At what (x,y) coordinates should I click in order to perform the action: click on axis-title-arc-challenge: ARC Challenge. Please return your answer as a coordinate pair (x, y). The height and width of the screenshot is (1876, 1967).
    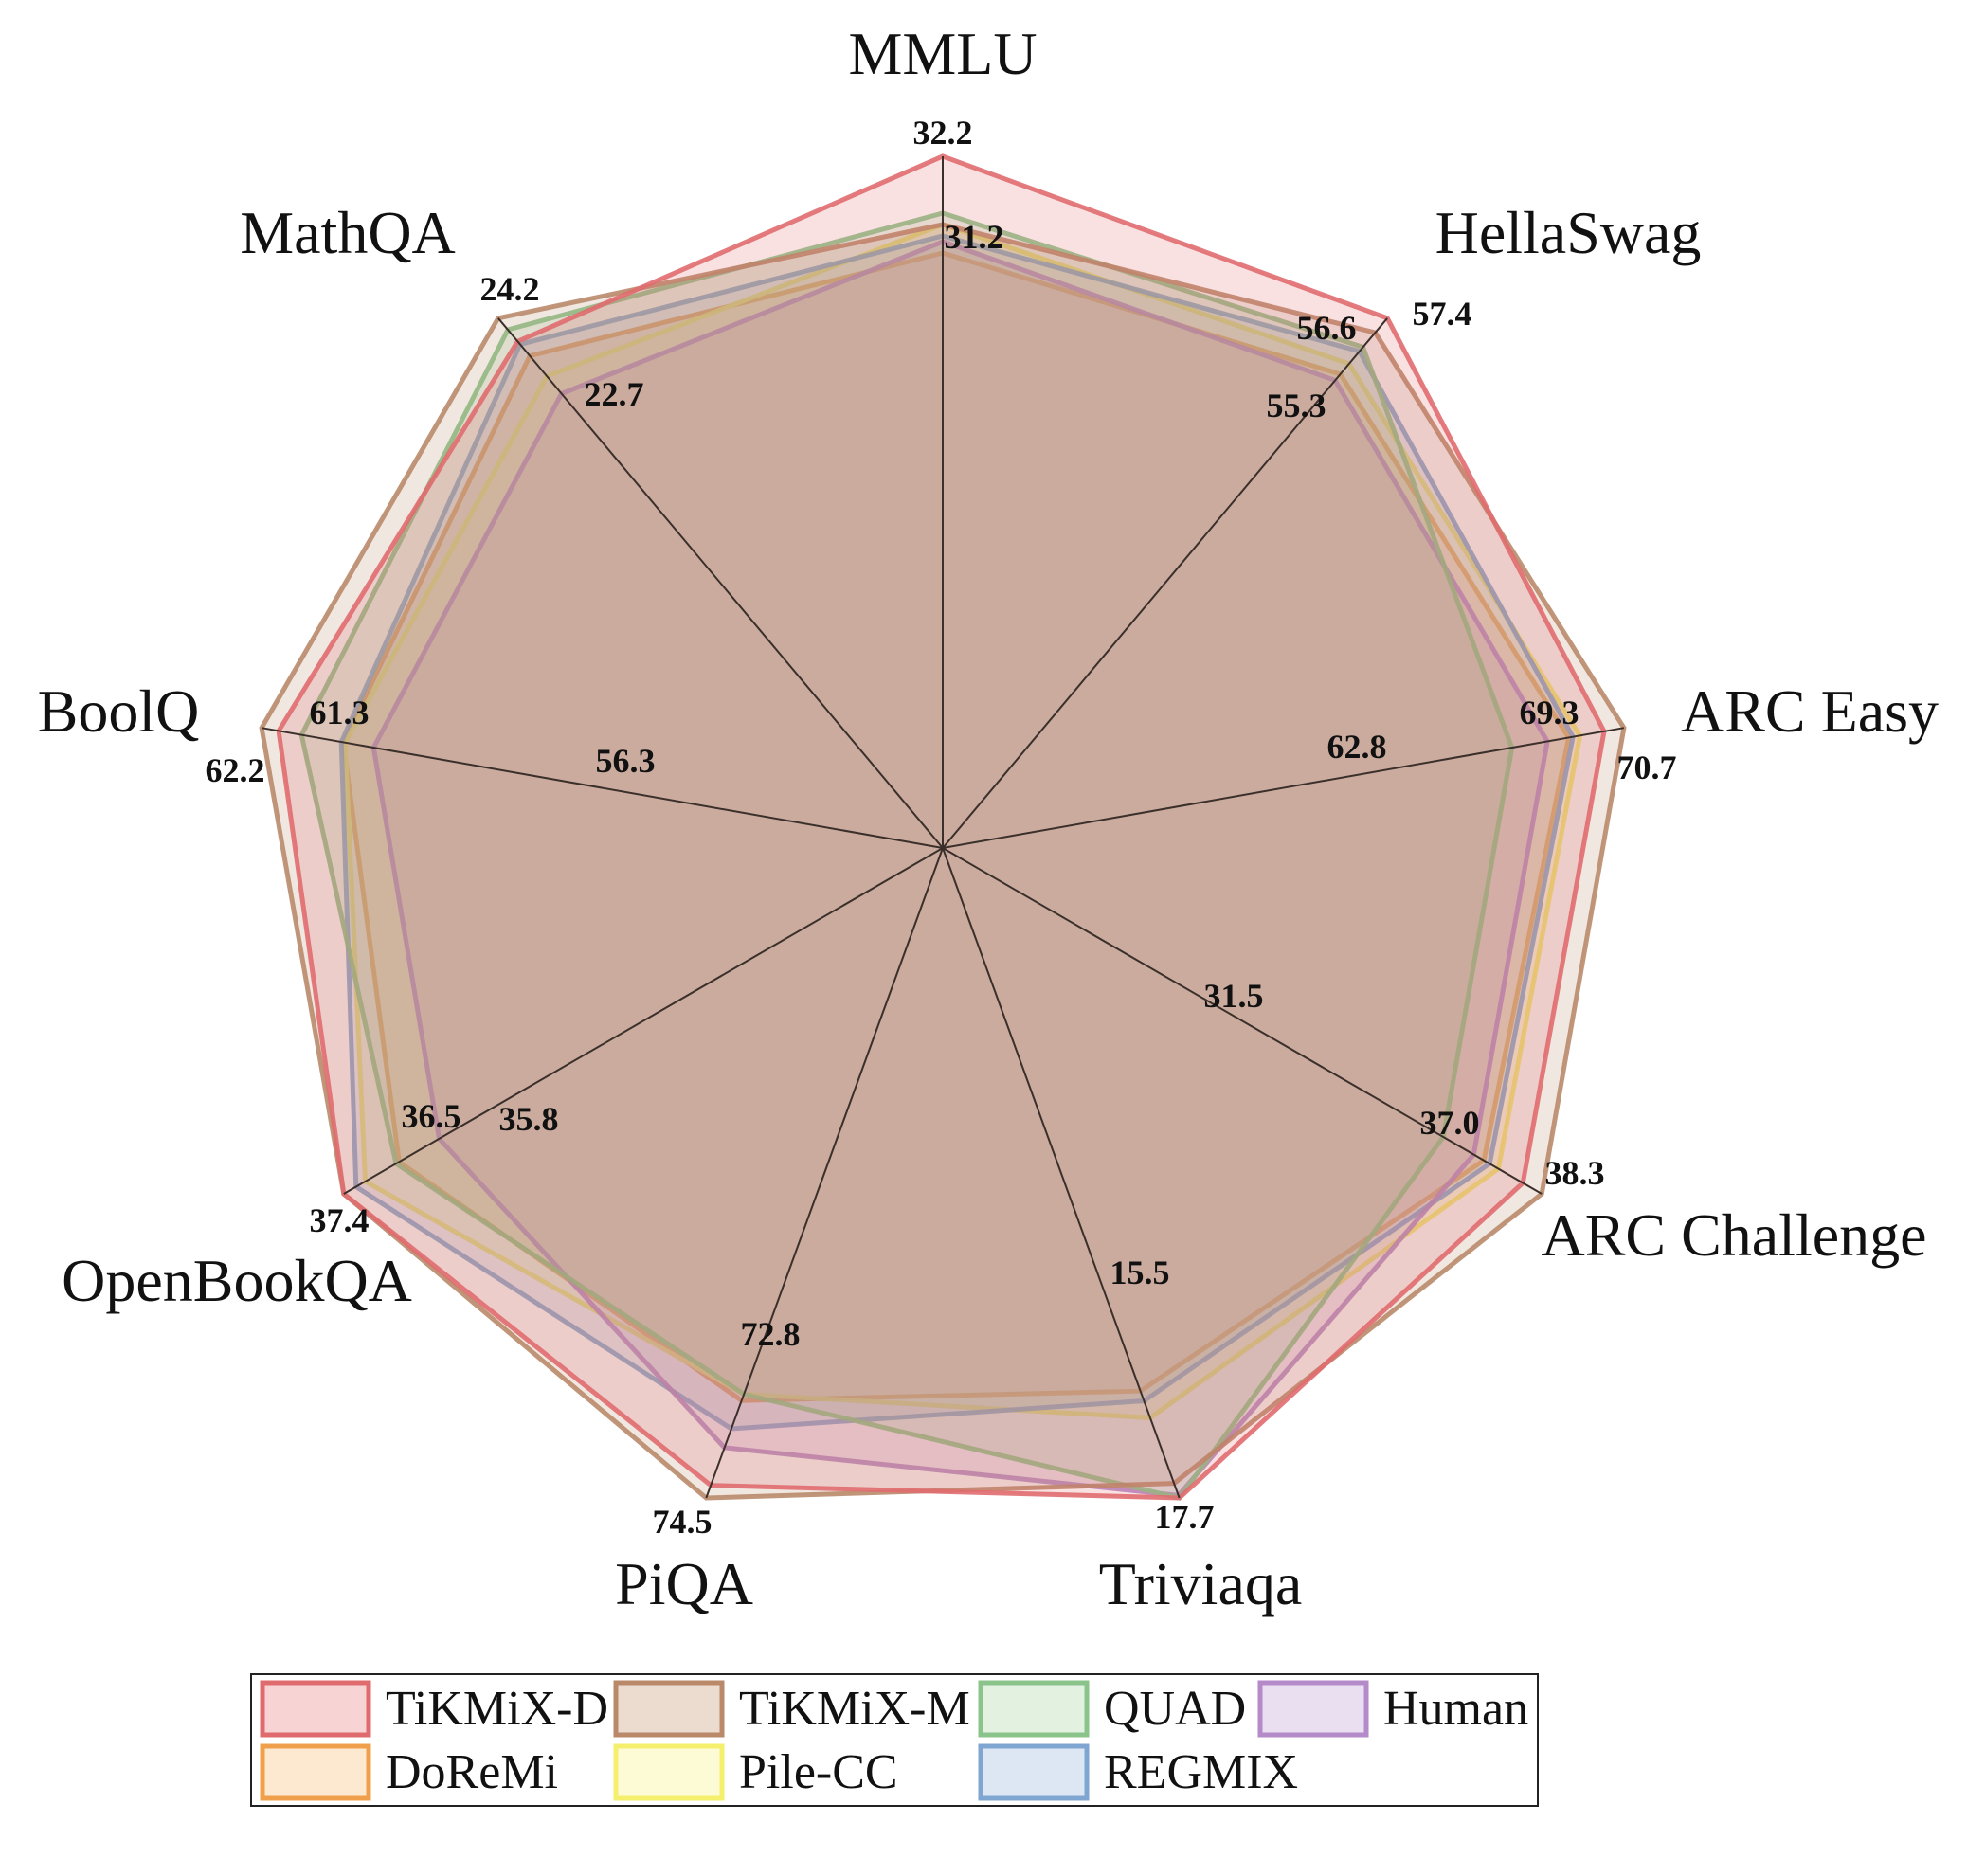
    Looking at the image, I should click on (1733, 1235).